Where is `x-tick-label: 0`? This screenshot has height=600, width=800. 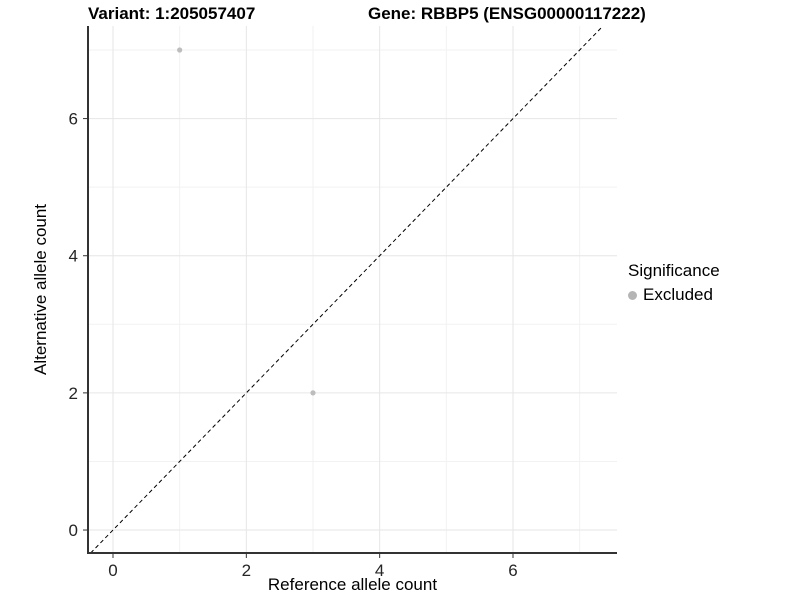
x-tick-label: 0 is located at coordinates (112, 570).